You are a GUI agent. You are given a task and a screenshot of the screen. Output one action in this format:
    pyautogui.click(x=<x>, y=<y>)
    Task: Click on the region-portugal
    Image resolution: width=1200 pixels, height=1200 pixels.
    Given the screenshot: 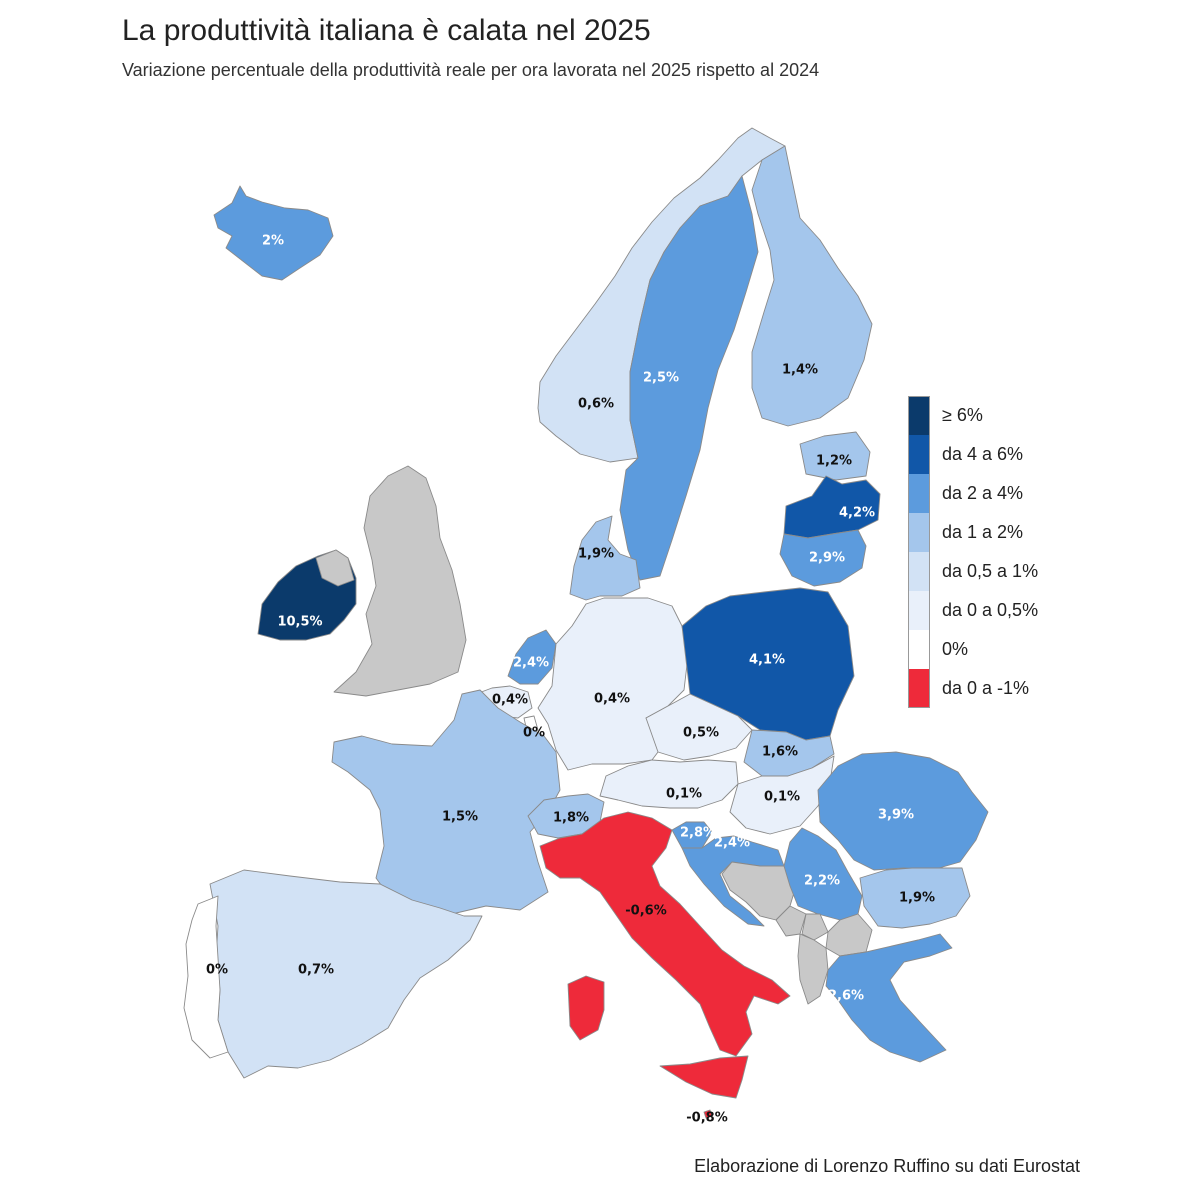 What is the action you would take?
    pyautogui.click(x=206, y=977)
    